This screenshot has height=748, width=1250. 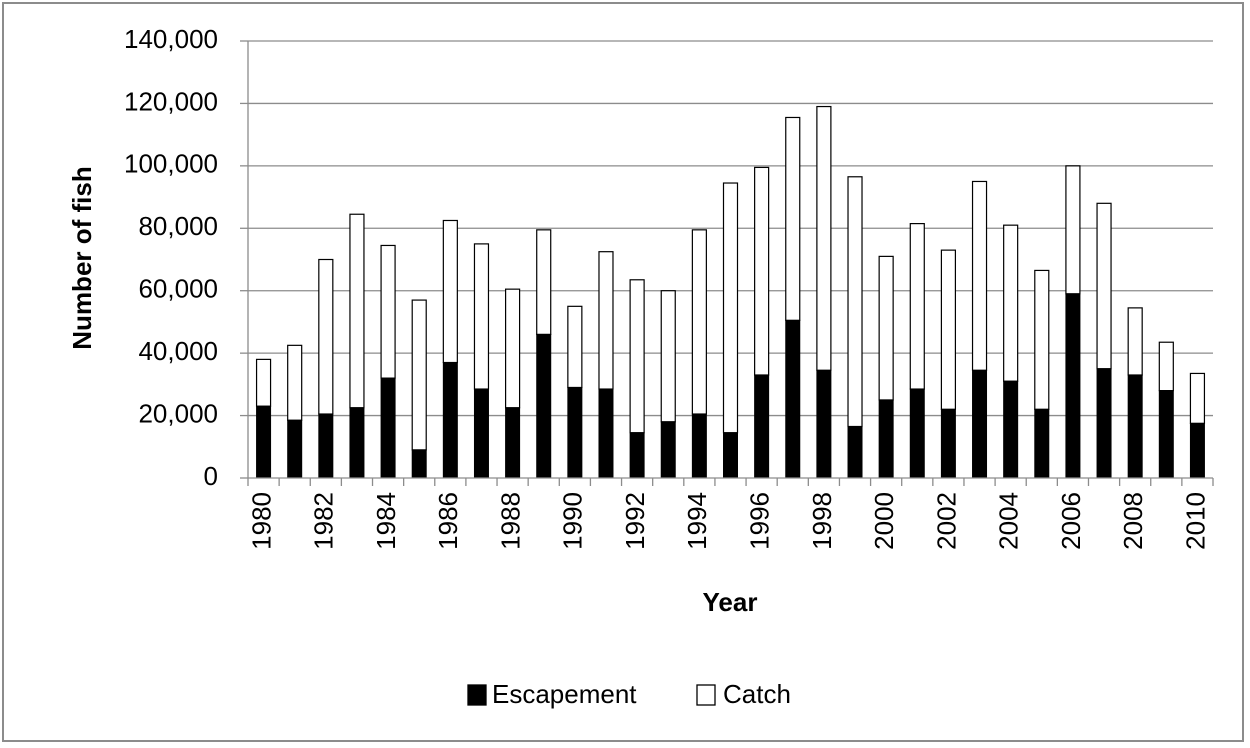 I want to click on bar-escapement-1980, so click(x=264, y=442).